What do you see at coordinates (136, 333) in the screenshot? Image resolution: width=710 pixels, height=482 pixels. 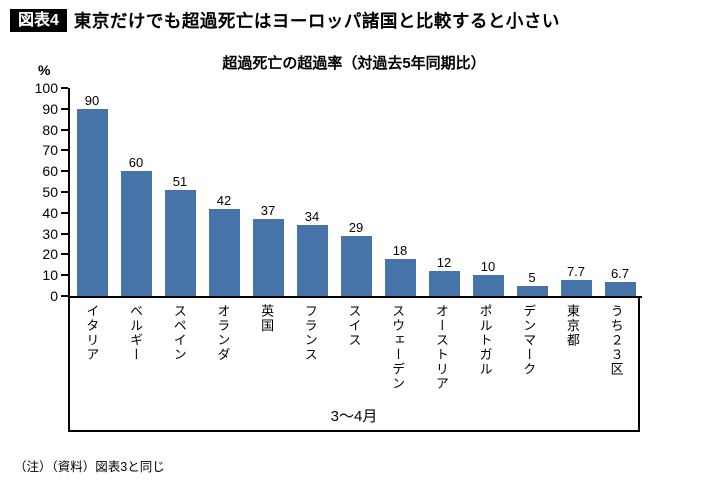 I see `category-label: ベルギー` at bounding box center [136, 333].